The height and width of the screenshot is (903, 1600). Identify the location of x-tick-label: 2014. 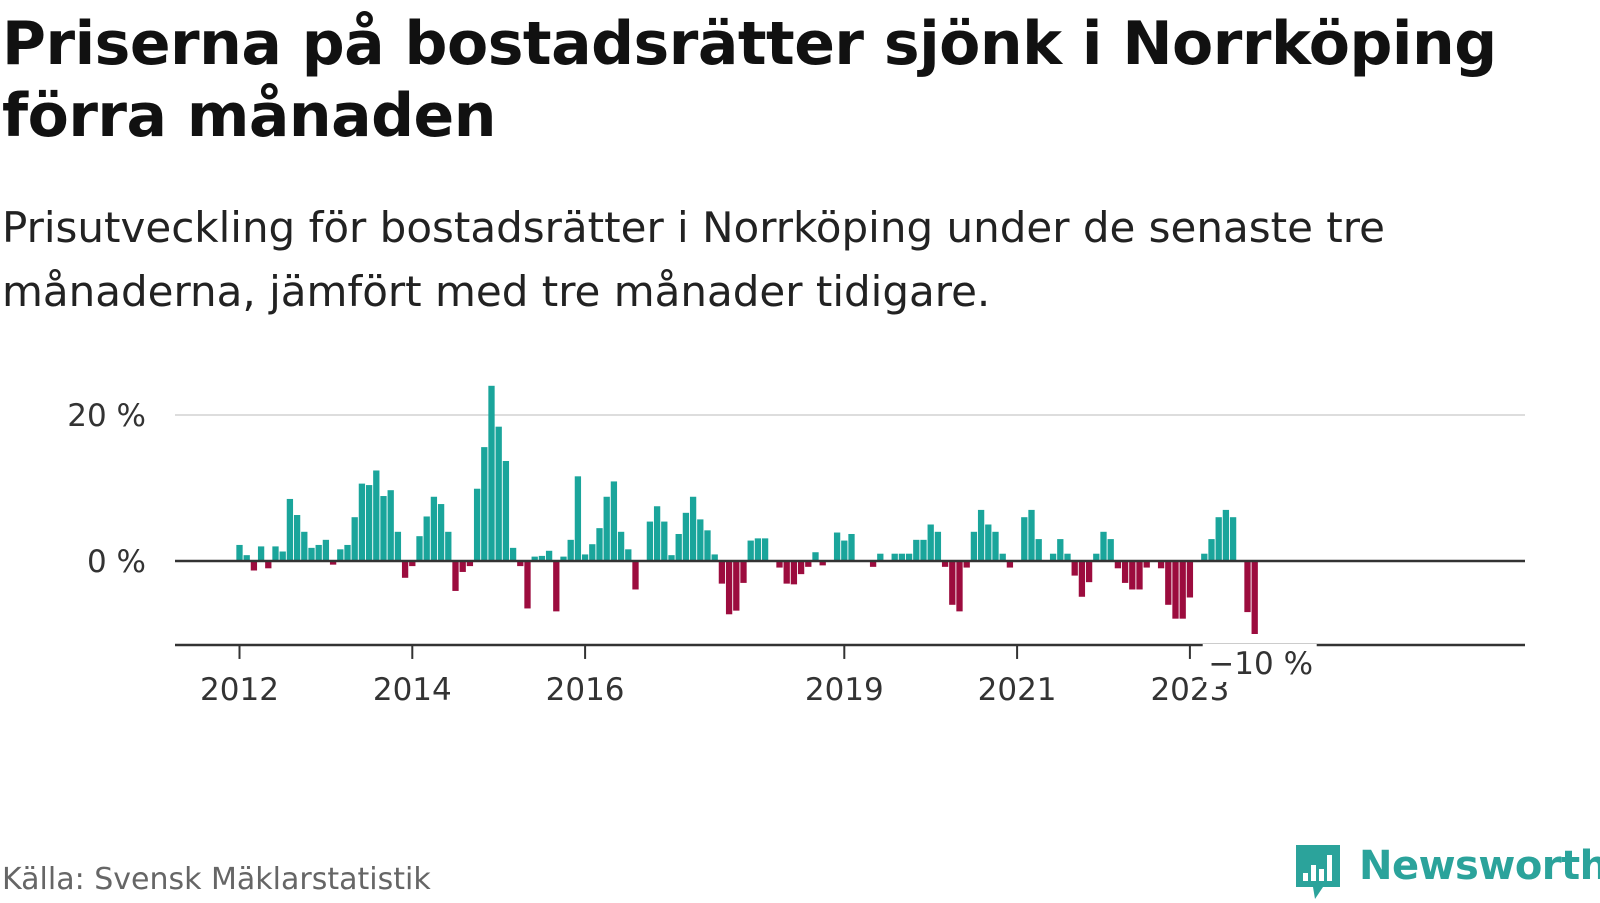
(412, 690).